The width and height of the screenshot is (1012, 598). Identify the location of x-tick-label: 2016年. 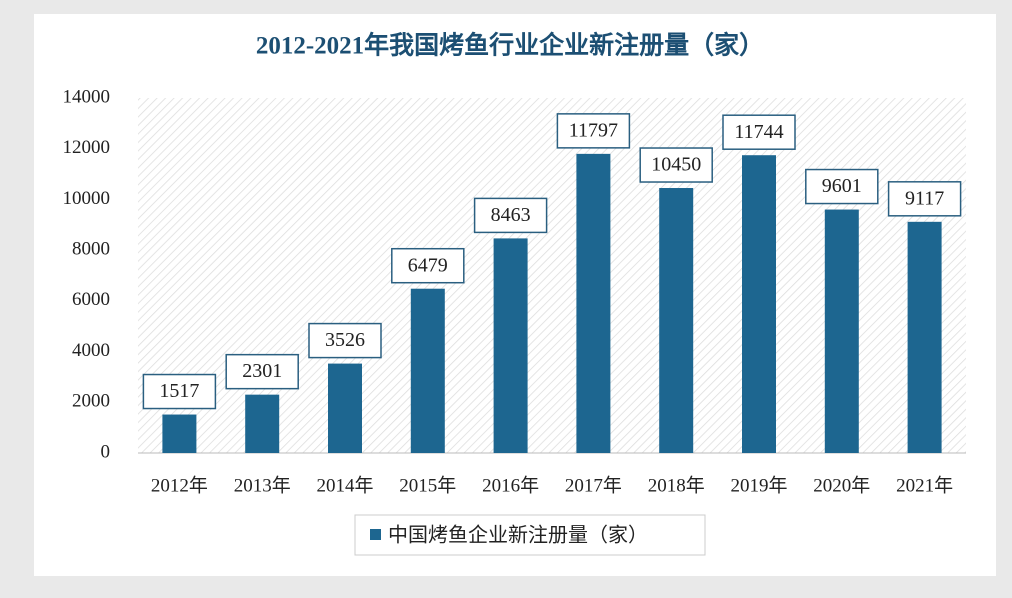
(510, 485).